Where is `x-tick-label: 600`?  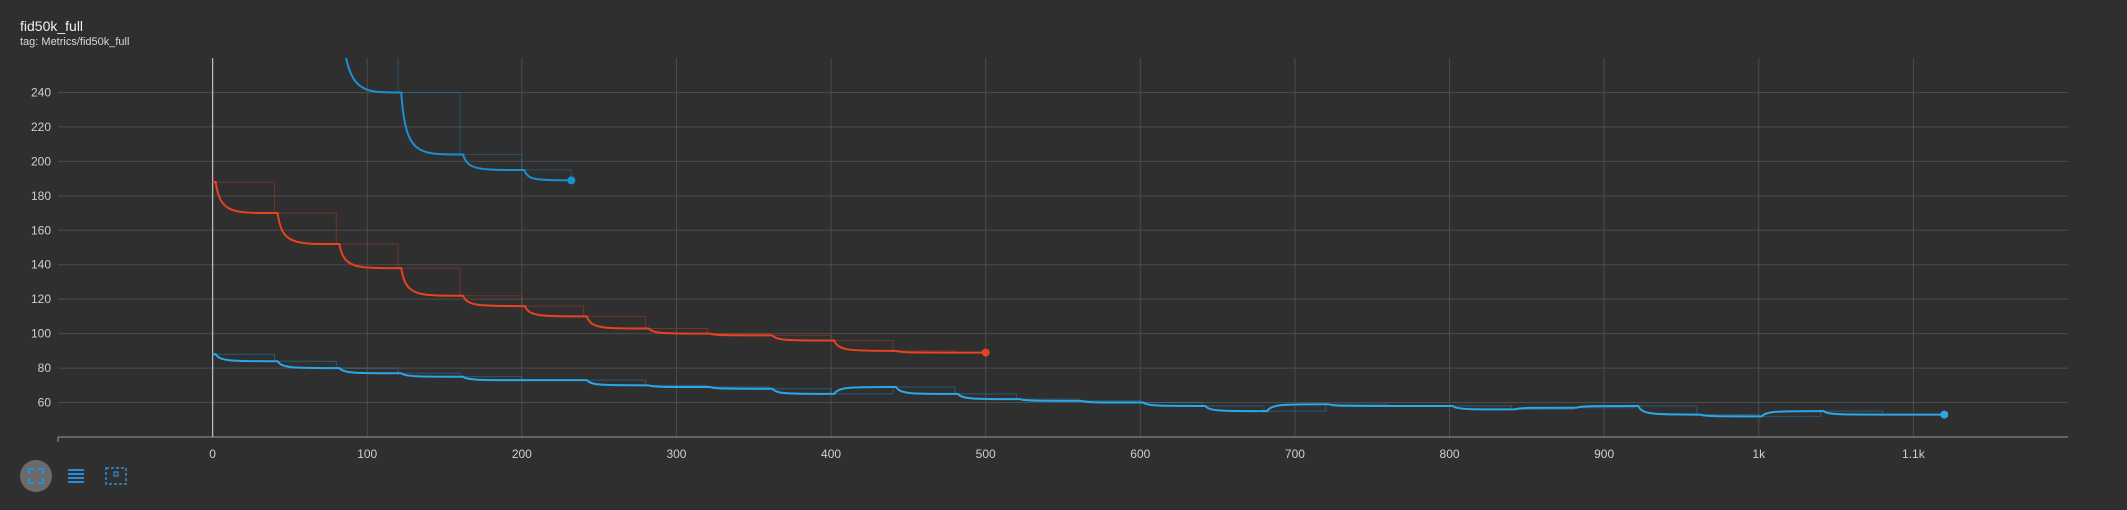
x-tick-label: 600 is located at coordinates (1140, 454).